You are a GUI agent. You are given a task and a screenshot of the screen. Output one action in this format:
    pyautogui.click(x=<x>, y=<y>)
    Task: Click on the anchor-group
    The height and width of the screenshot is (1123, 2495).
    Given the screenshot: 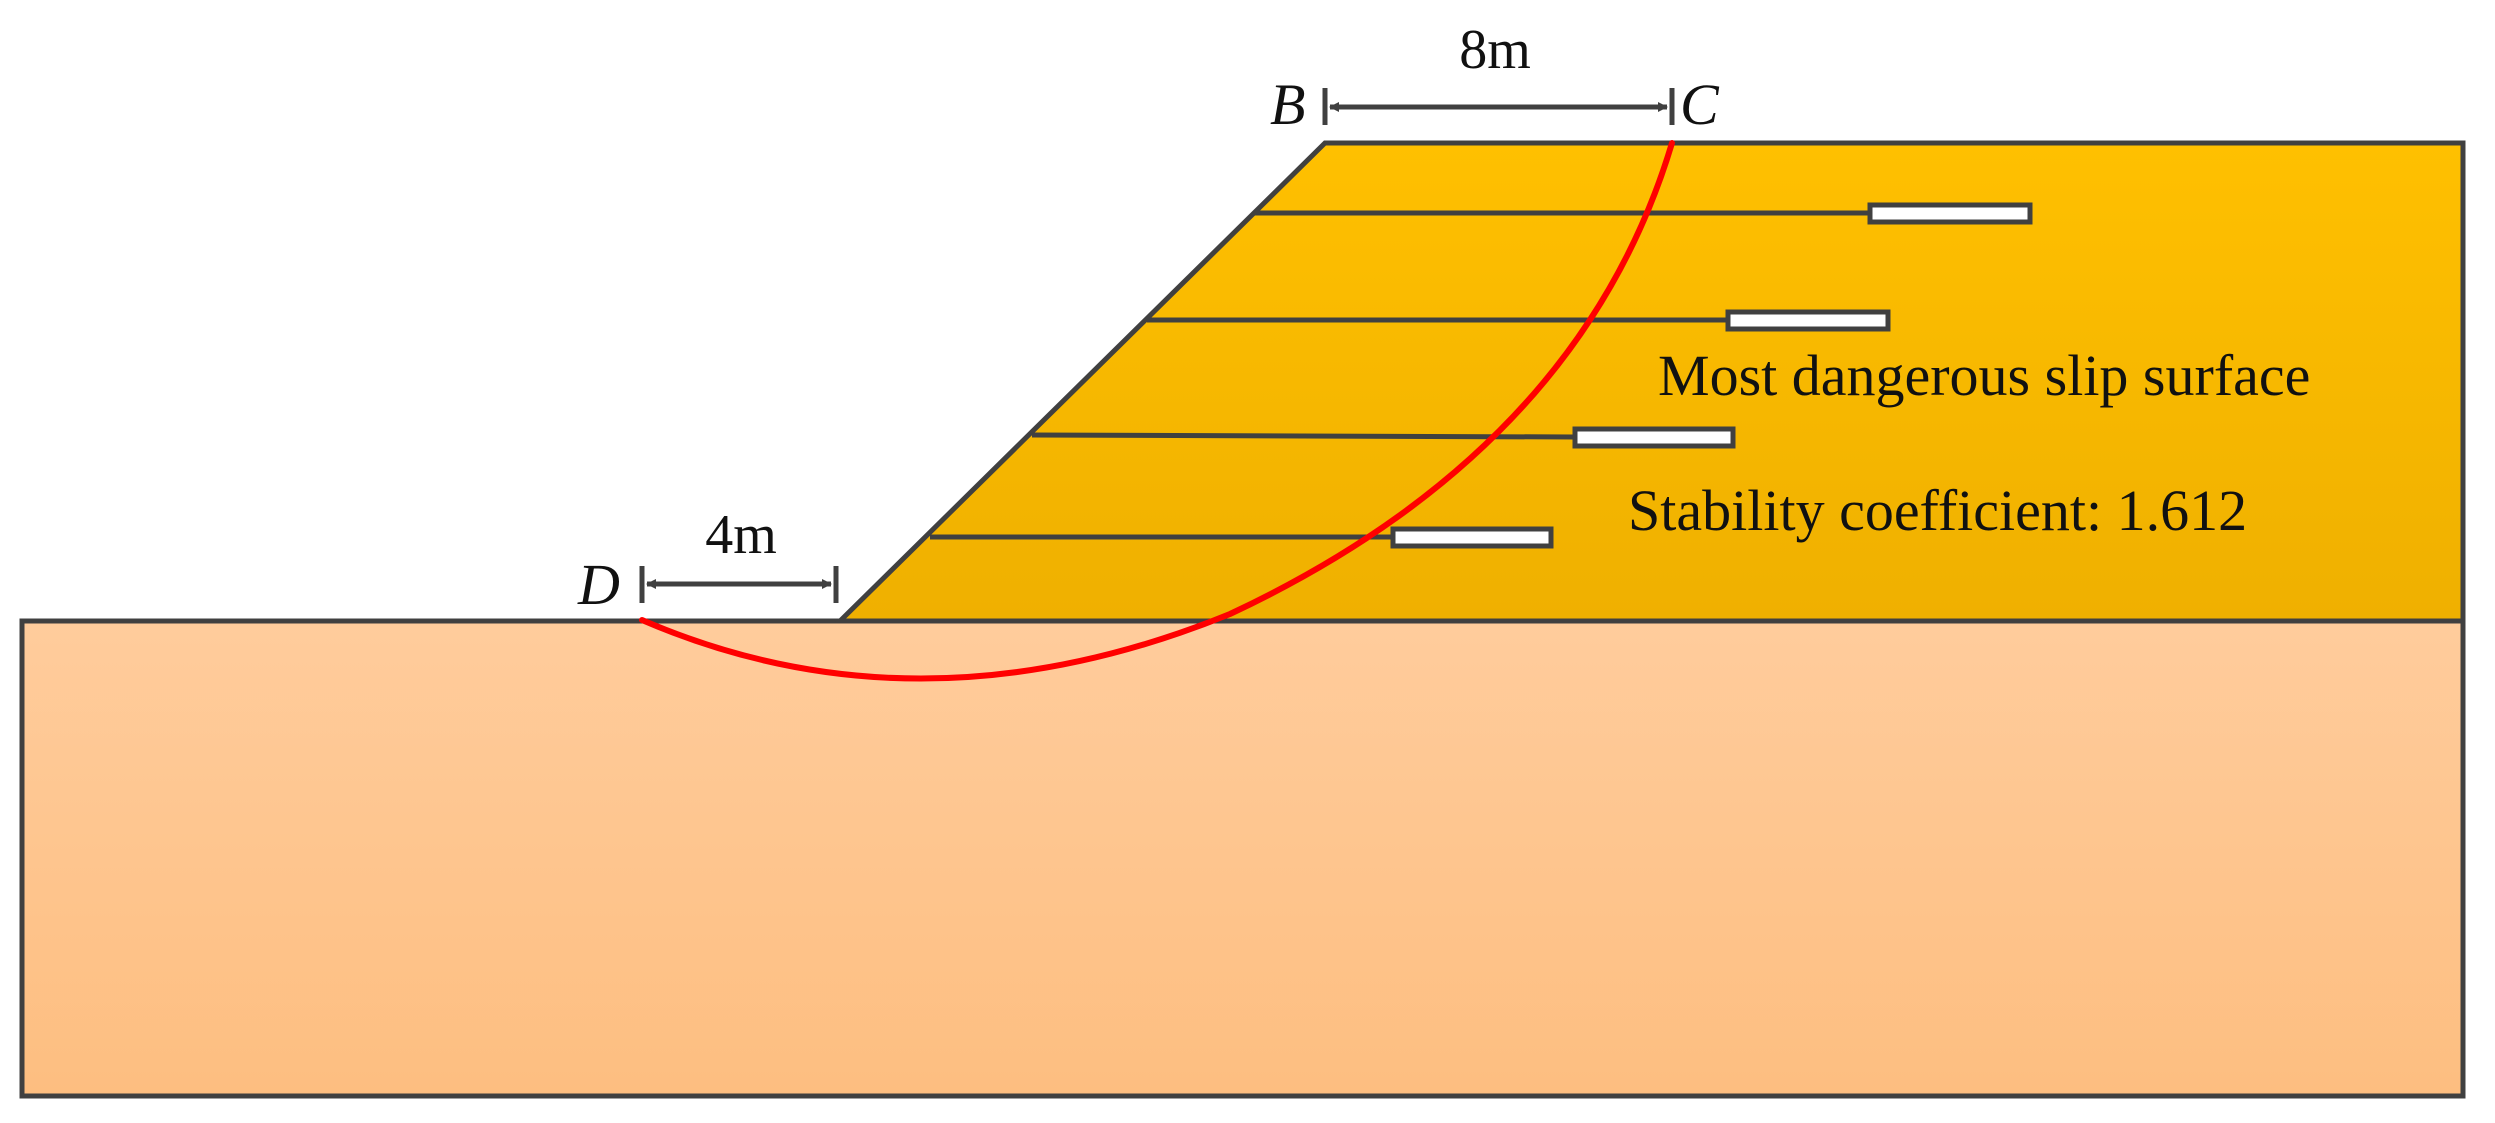 What is the action you would take?
    pyautogui.click(x=1481, y=375)
    